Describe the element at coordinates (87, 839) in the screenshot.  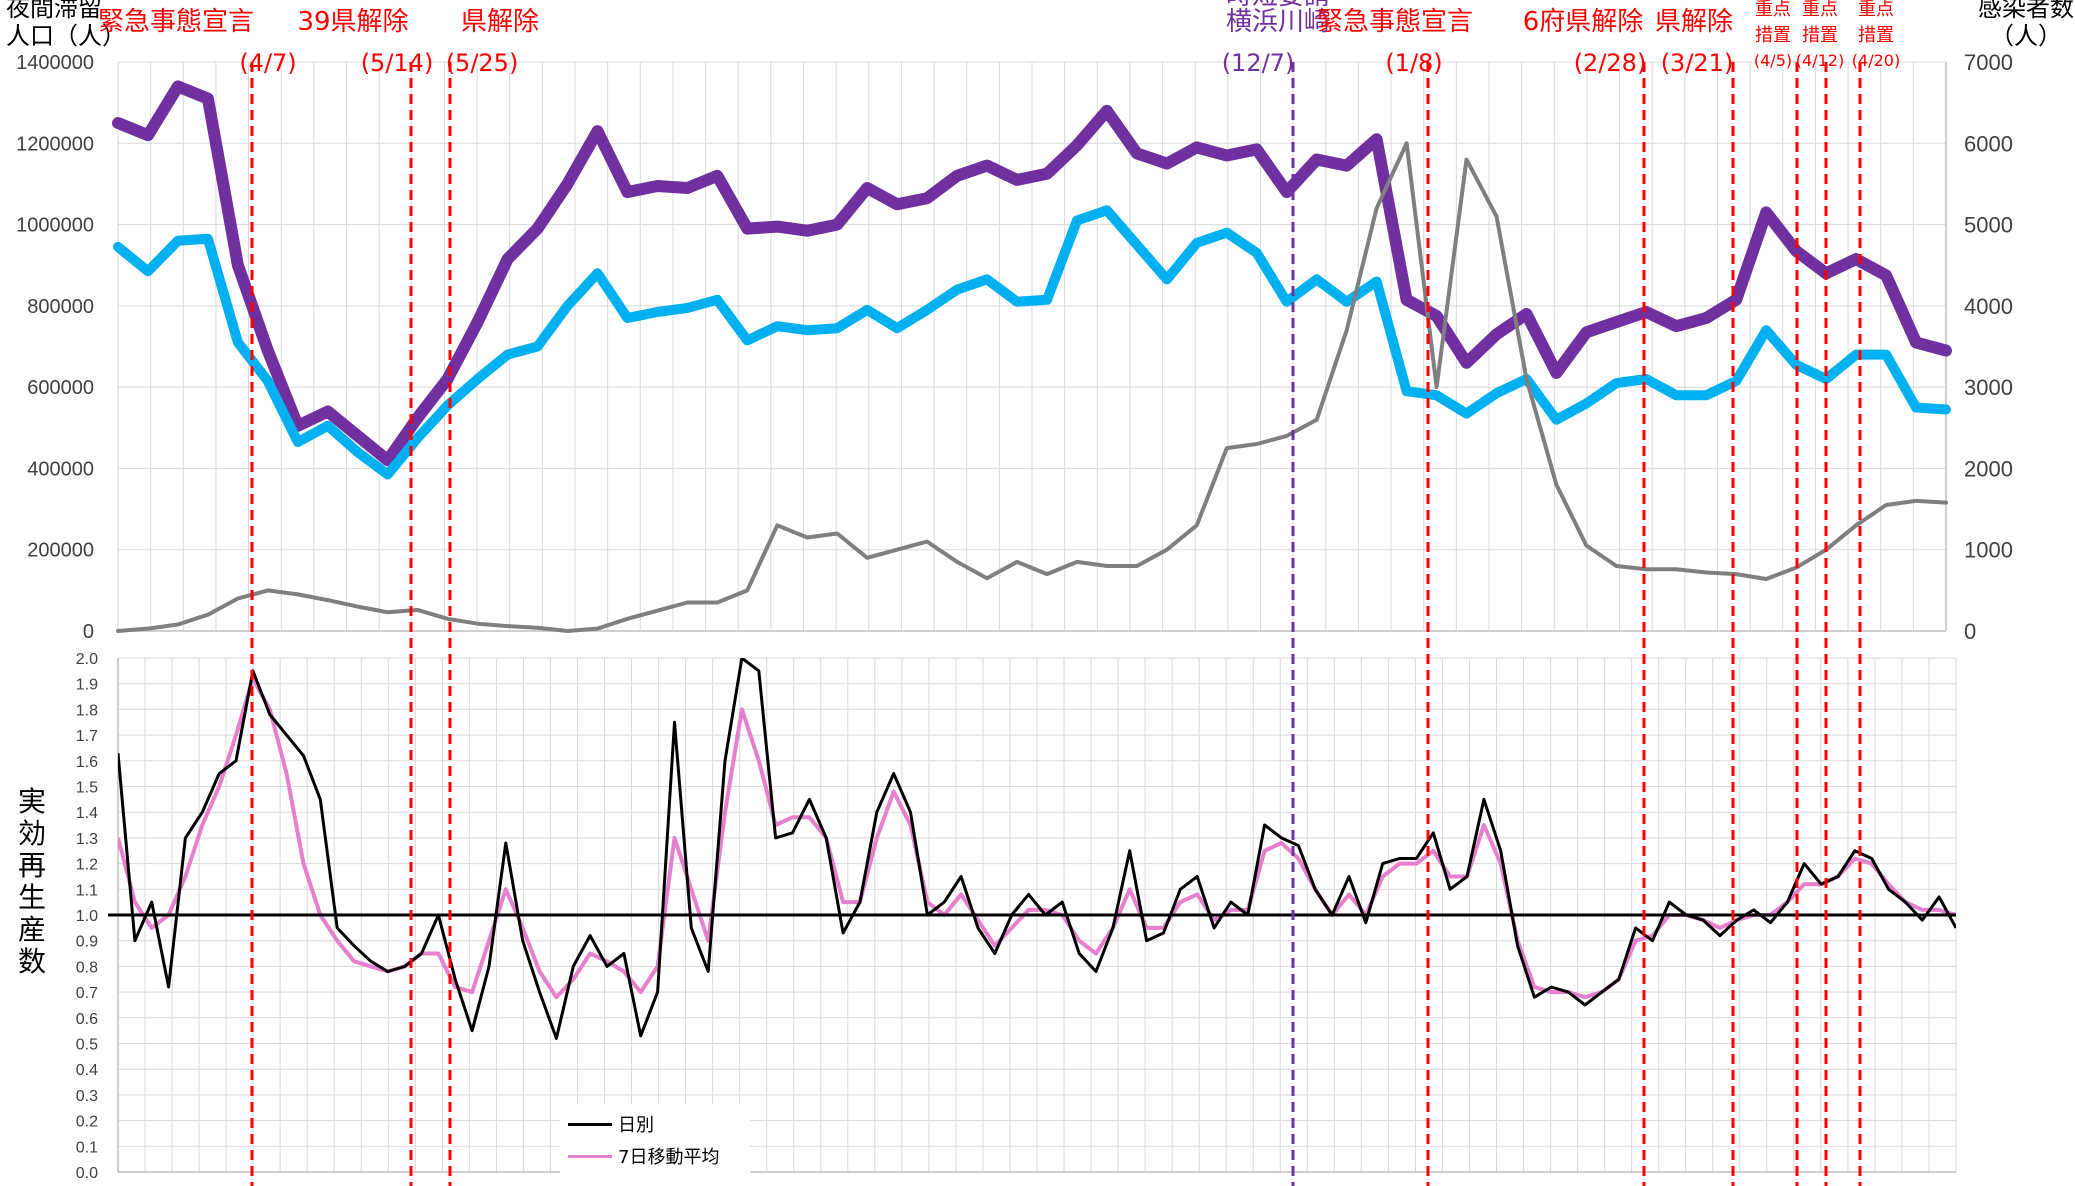
I see `y-bottom-tick-label: 1.3` at that location.